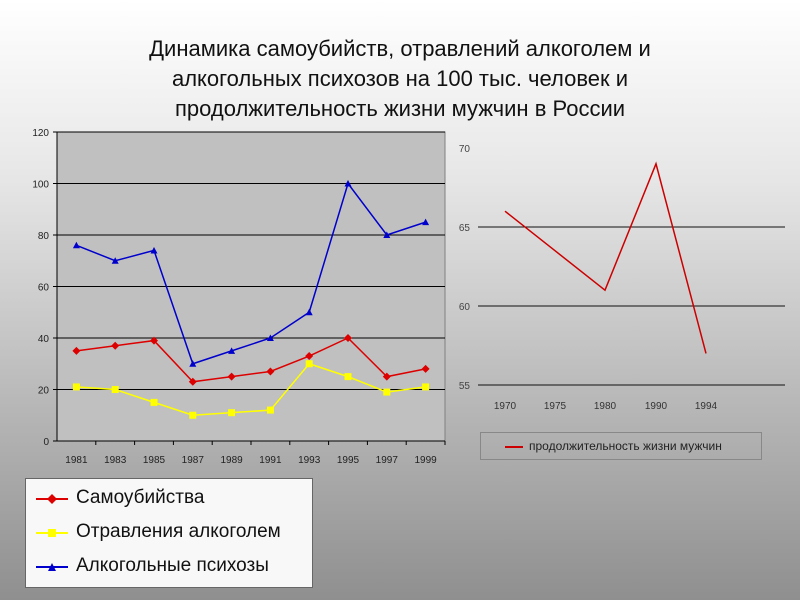 Image resolution: width=800 pixels, height=600 pixels. What do you see at coordinates (40, 185) in the screenshot?
I see `chart1-y-tick-label: 100` at bounding box center [40, 185].